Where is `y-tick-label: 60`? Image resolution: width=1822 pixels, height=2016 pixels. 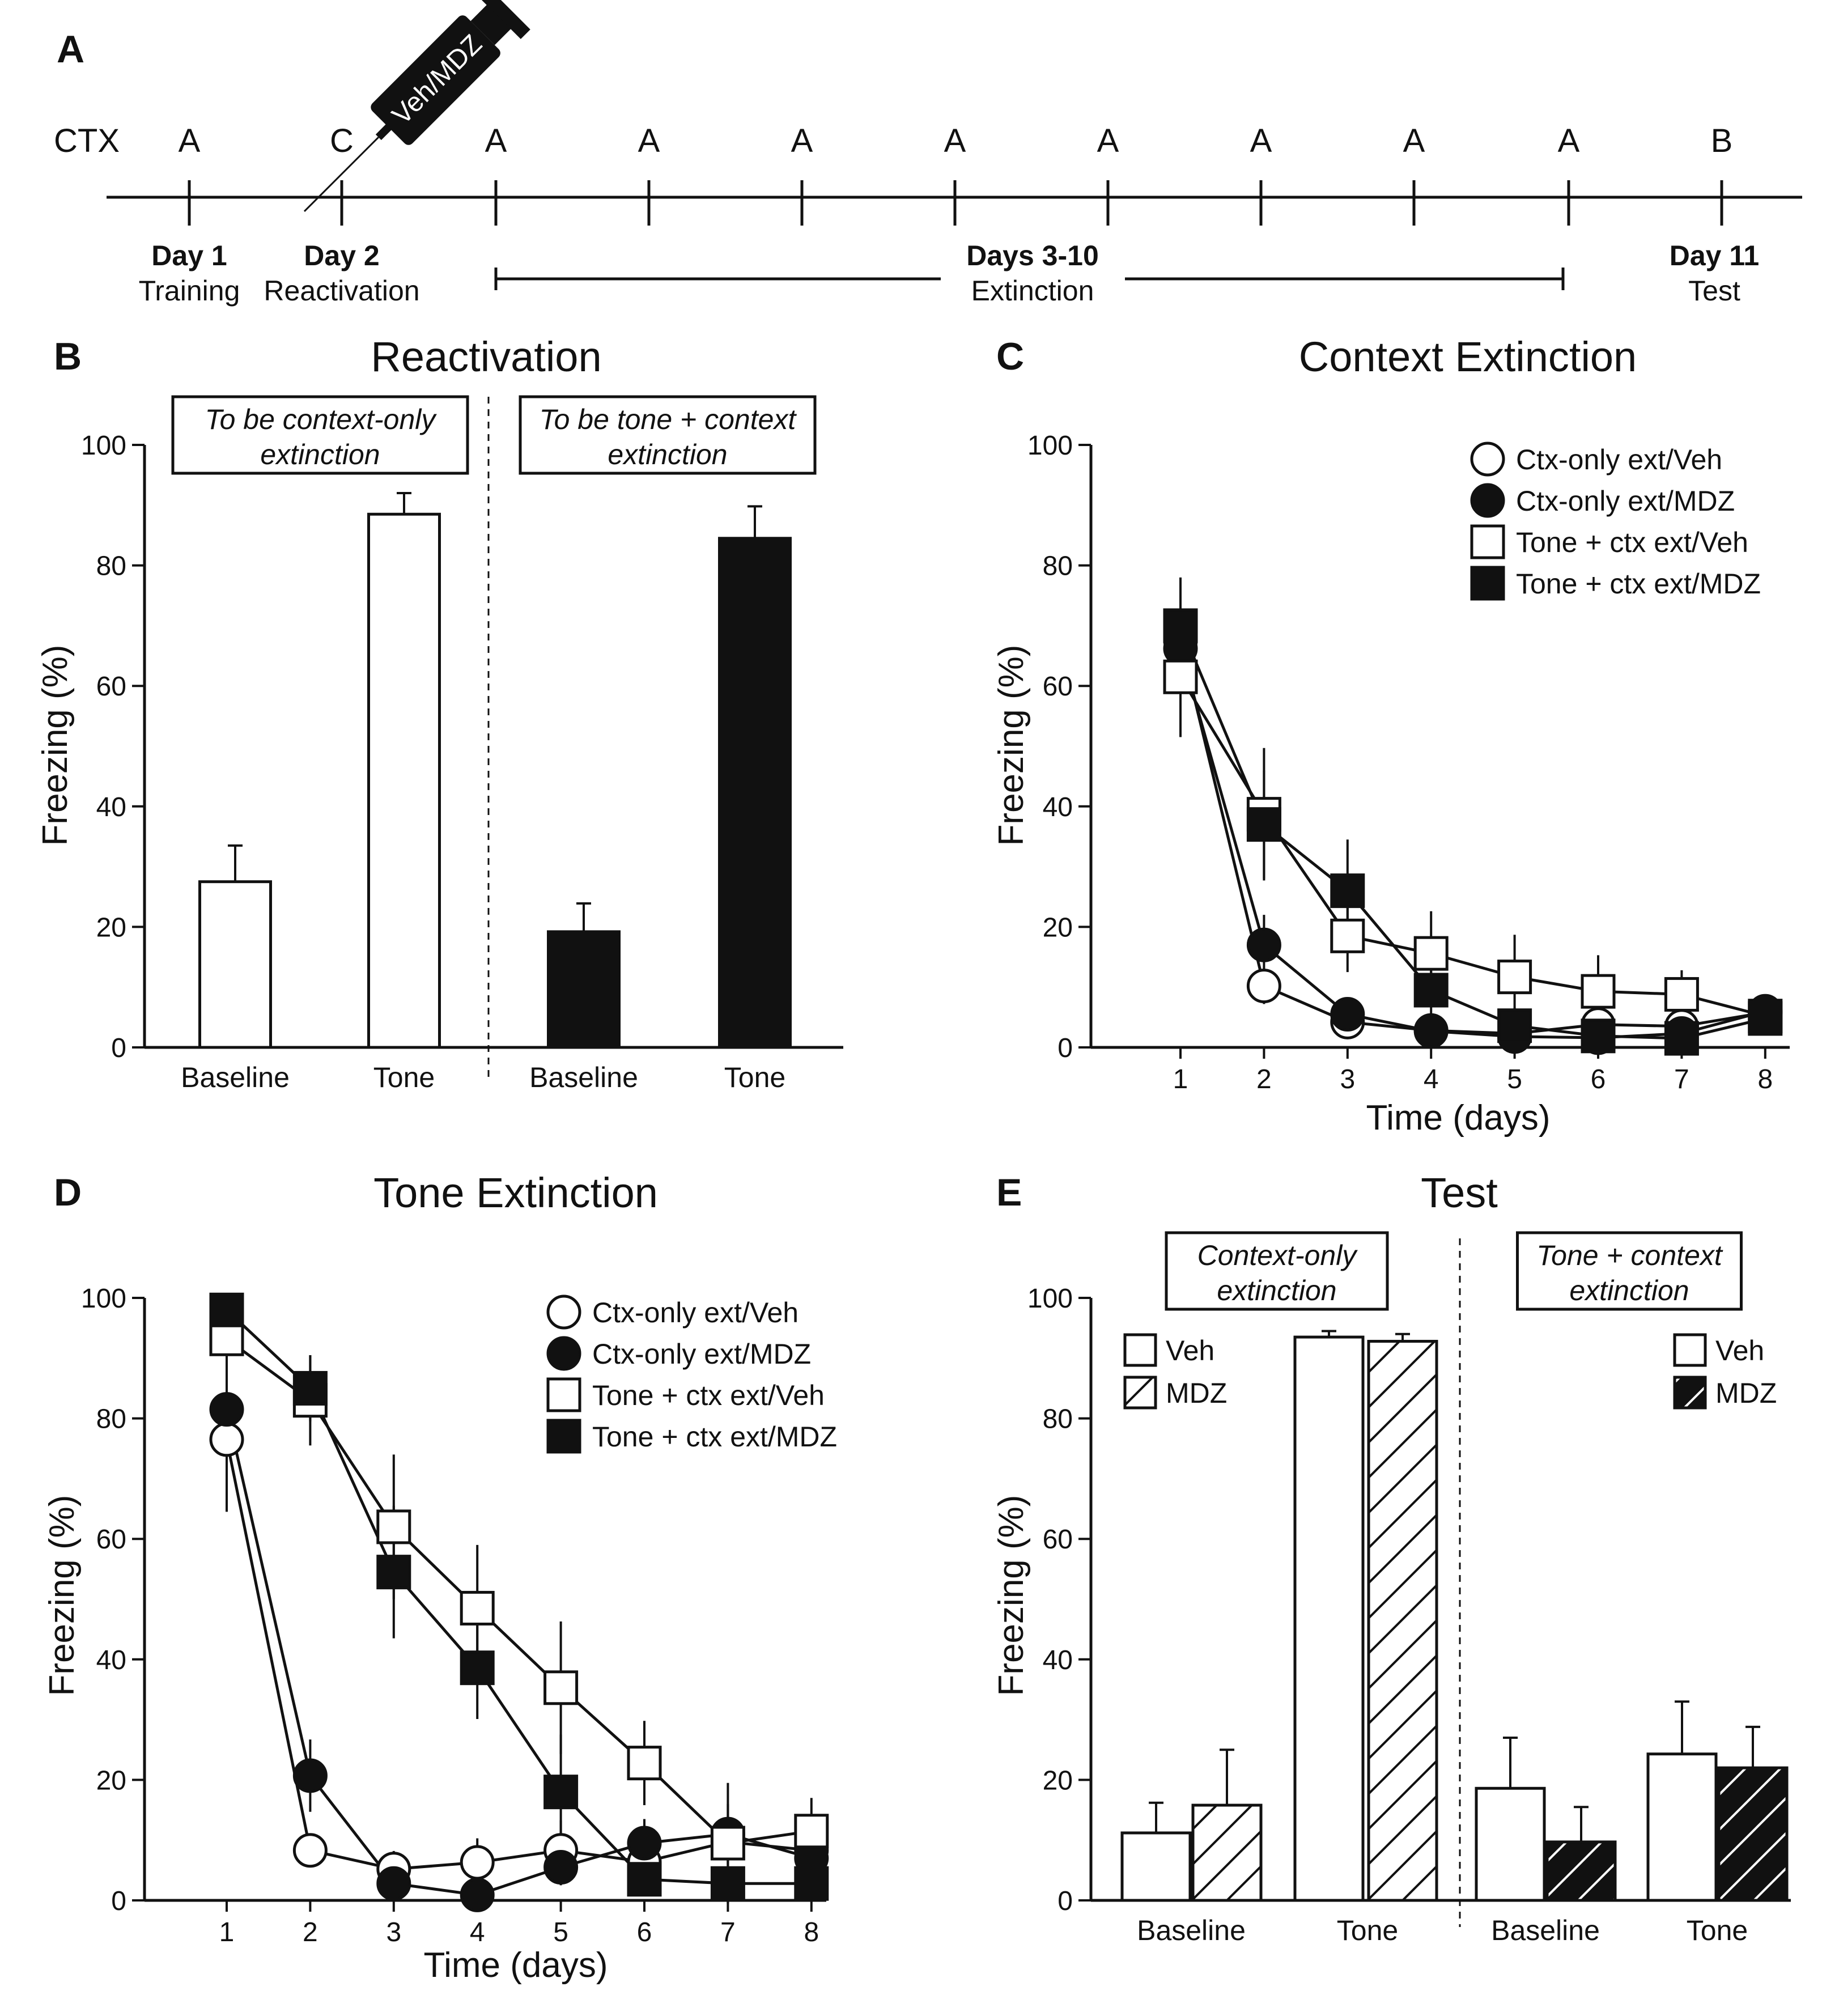 y-tick-label: 60 is located at coordinates (111, 687).